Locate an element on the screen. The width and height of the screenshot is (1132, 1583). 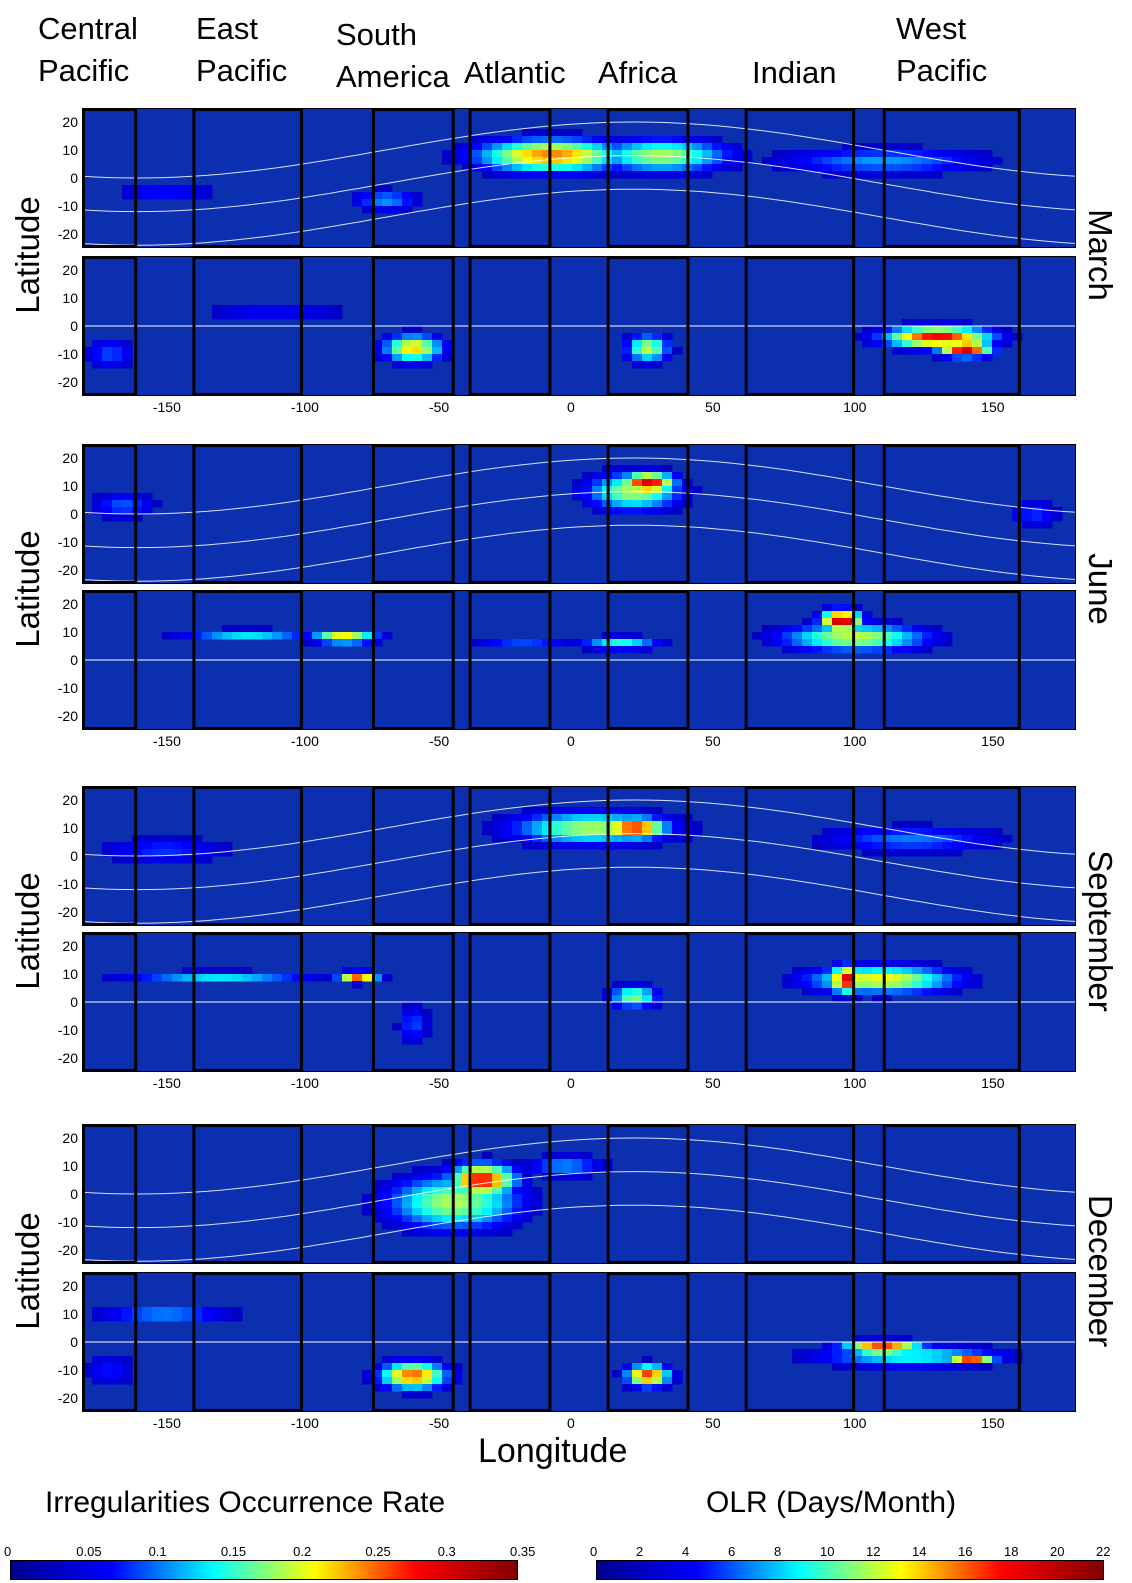
y-tick-label: 0 is located at coordinates (74, 178).